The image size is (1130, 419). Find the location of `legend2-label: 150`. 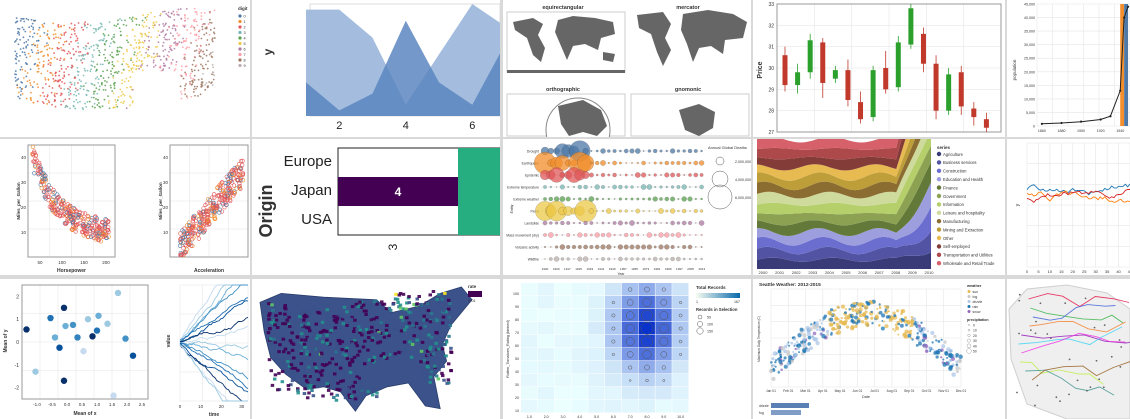

legend2-label: 150 is located at coordinates (710, 332).